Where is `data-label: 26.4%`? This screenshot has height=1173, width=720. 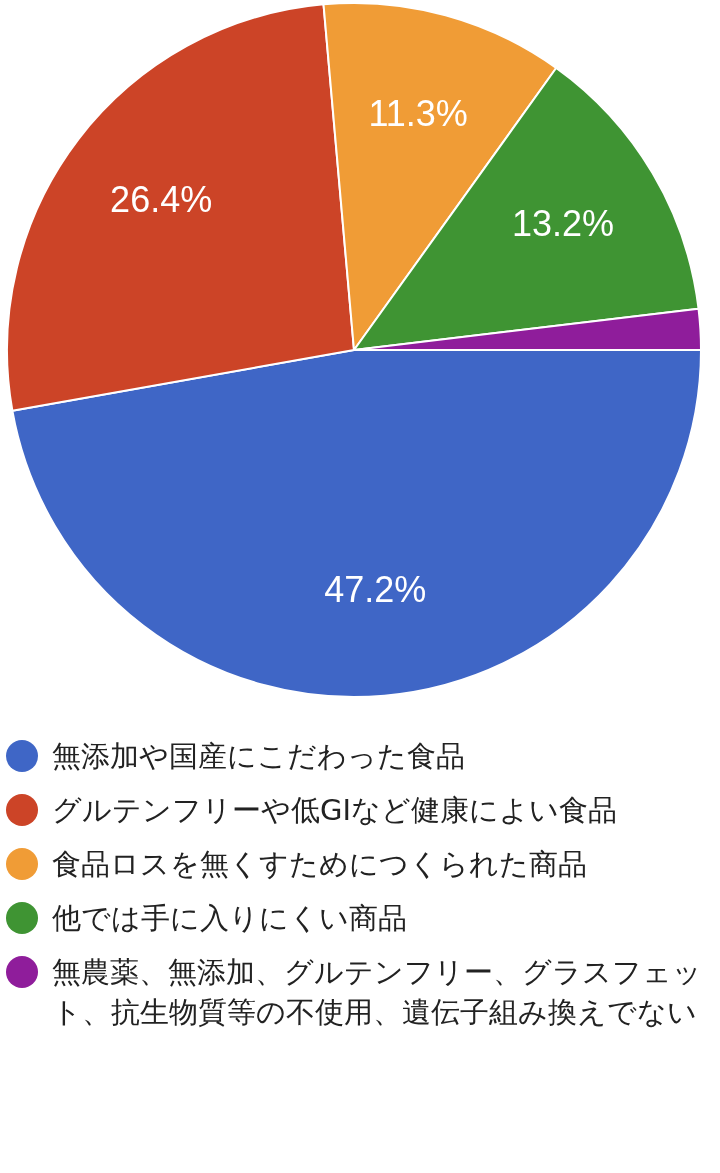 data-label: 26.4% is located at coordinates (161, 200).